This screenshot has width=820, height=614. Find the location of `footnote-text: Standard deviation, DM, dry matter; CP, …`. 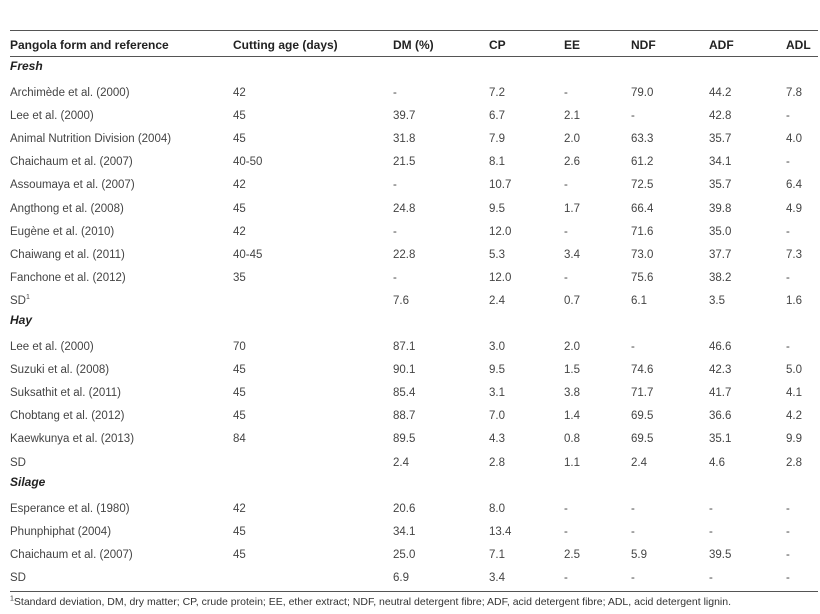

footnote-text: Standard deviation, DM, dry matter; CP, … is located at coordinates (372, 602).